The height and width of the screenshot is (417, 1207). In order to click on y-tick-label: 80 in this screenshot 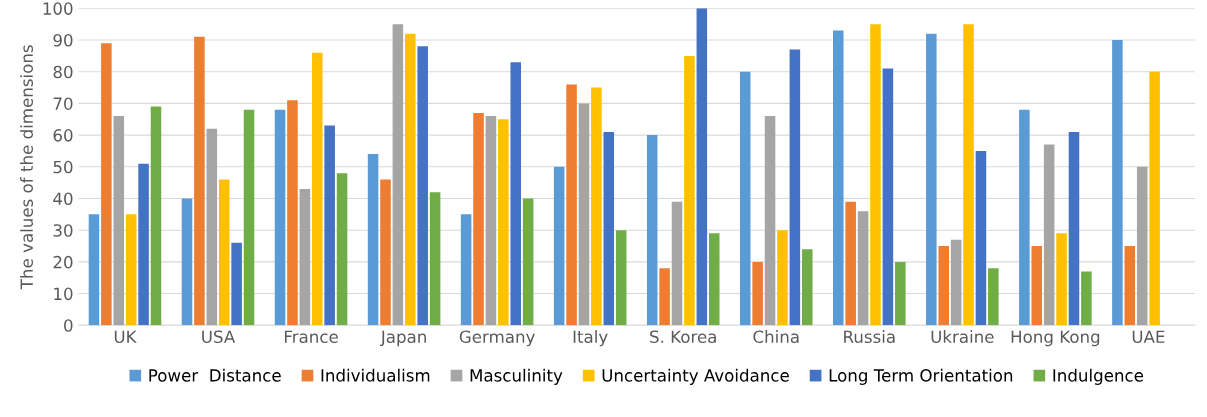, I will do `click(63, 72)`.